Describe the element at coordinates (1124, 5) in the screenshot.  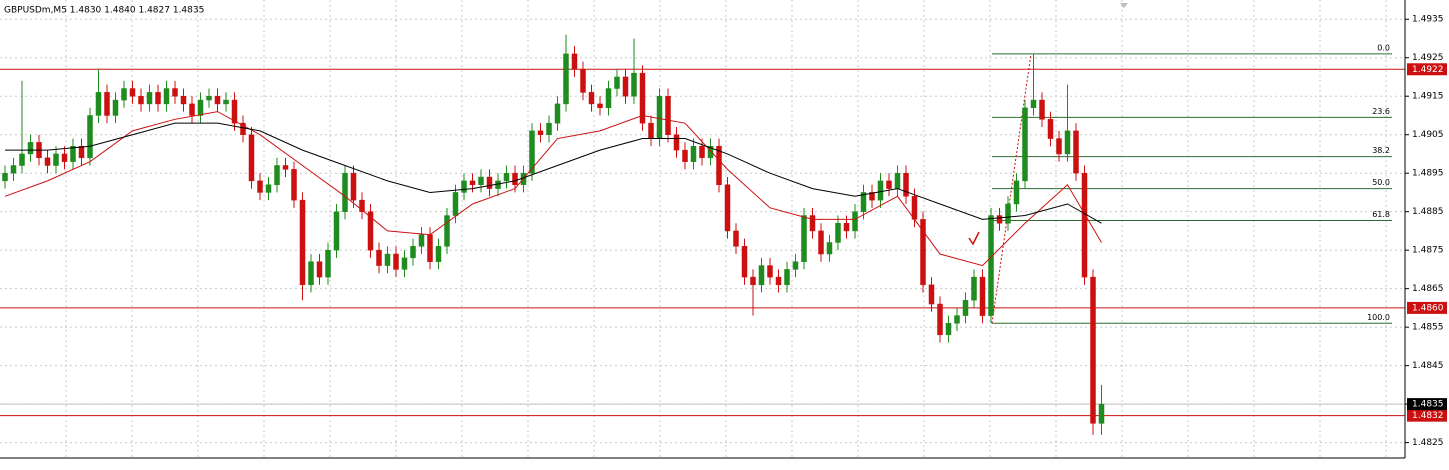
I see `shift-marker` at that location.